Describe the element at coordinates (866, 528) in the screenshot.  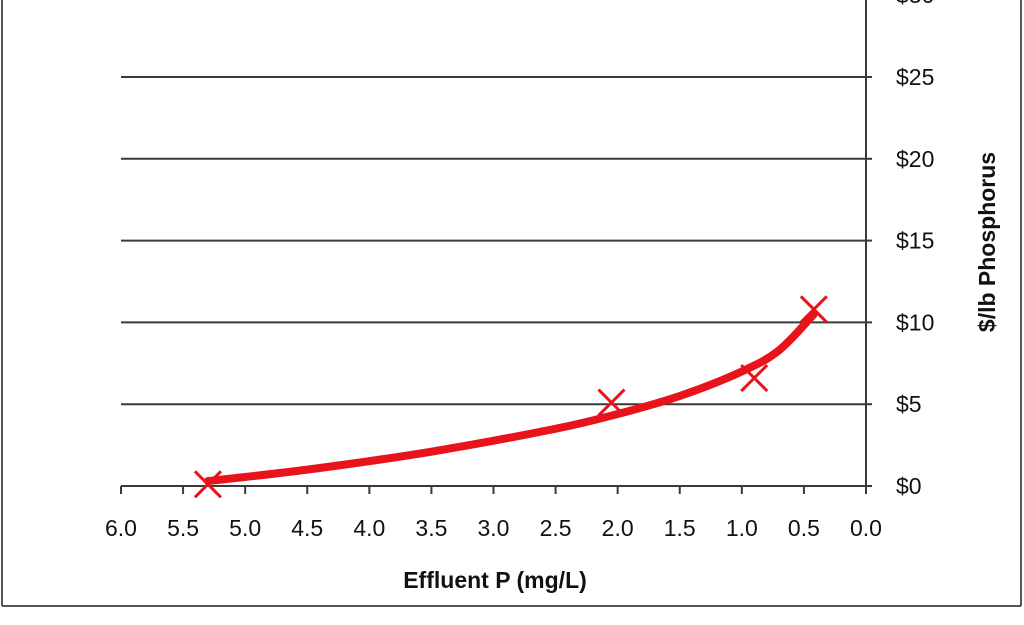
I see `x-tick-label: 0.0` at that location.